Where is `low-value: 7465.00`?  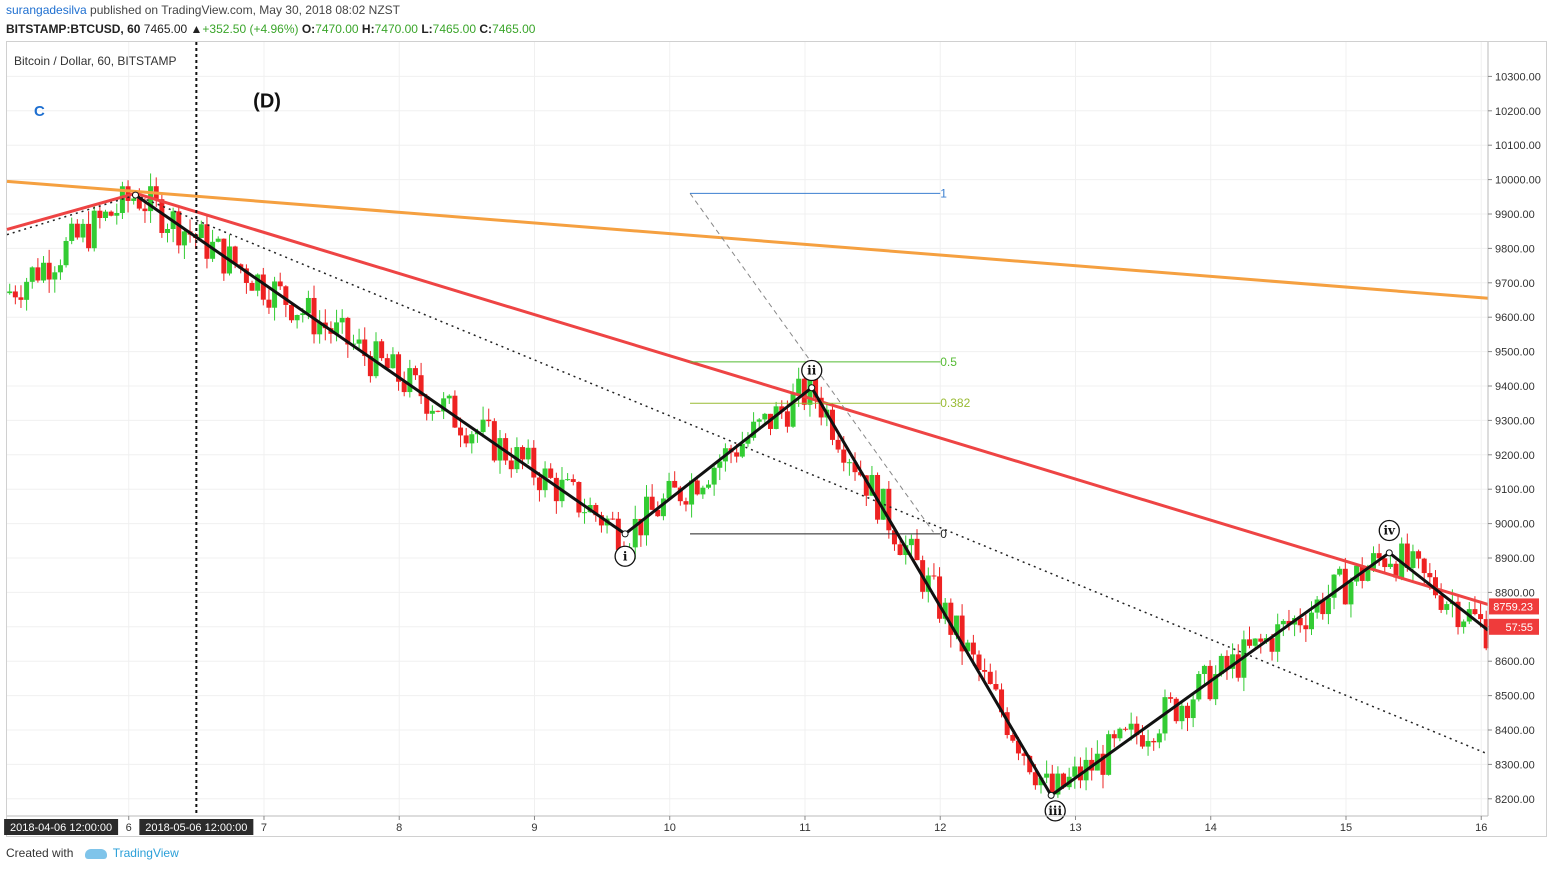
low-value: 7465.00 is located at coordinates (454, 29).